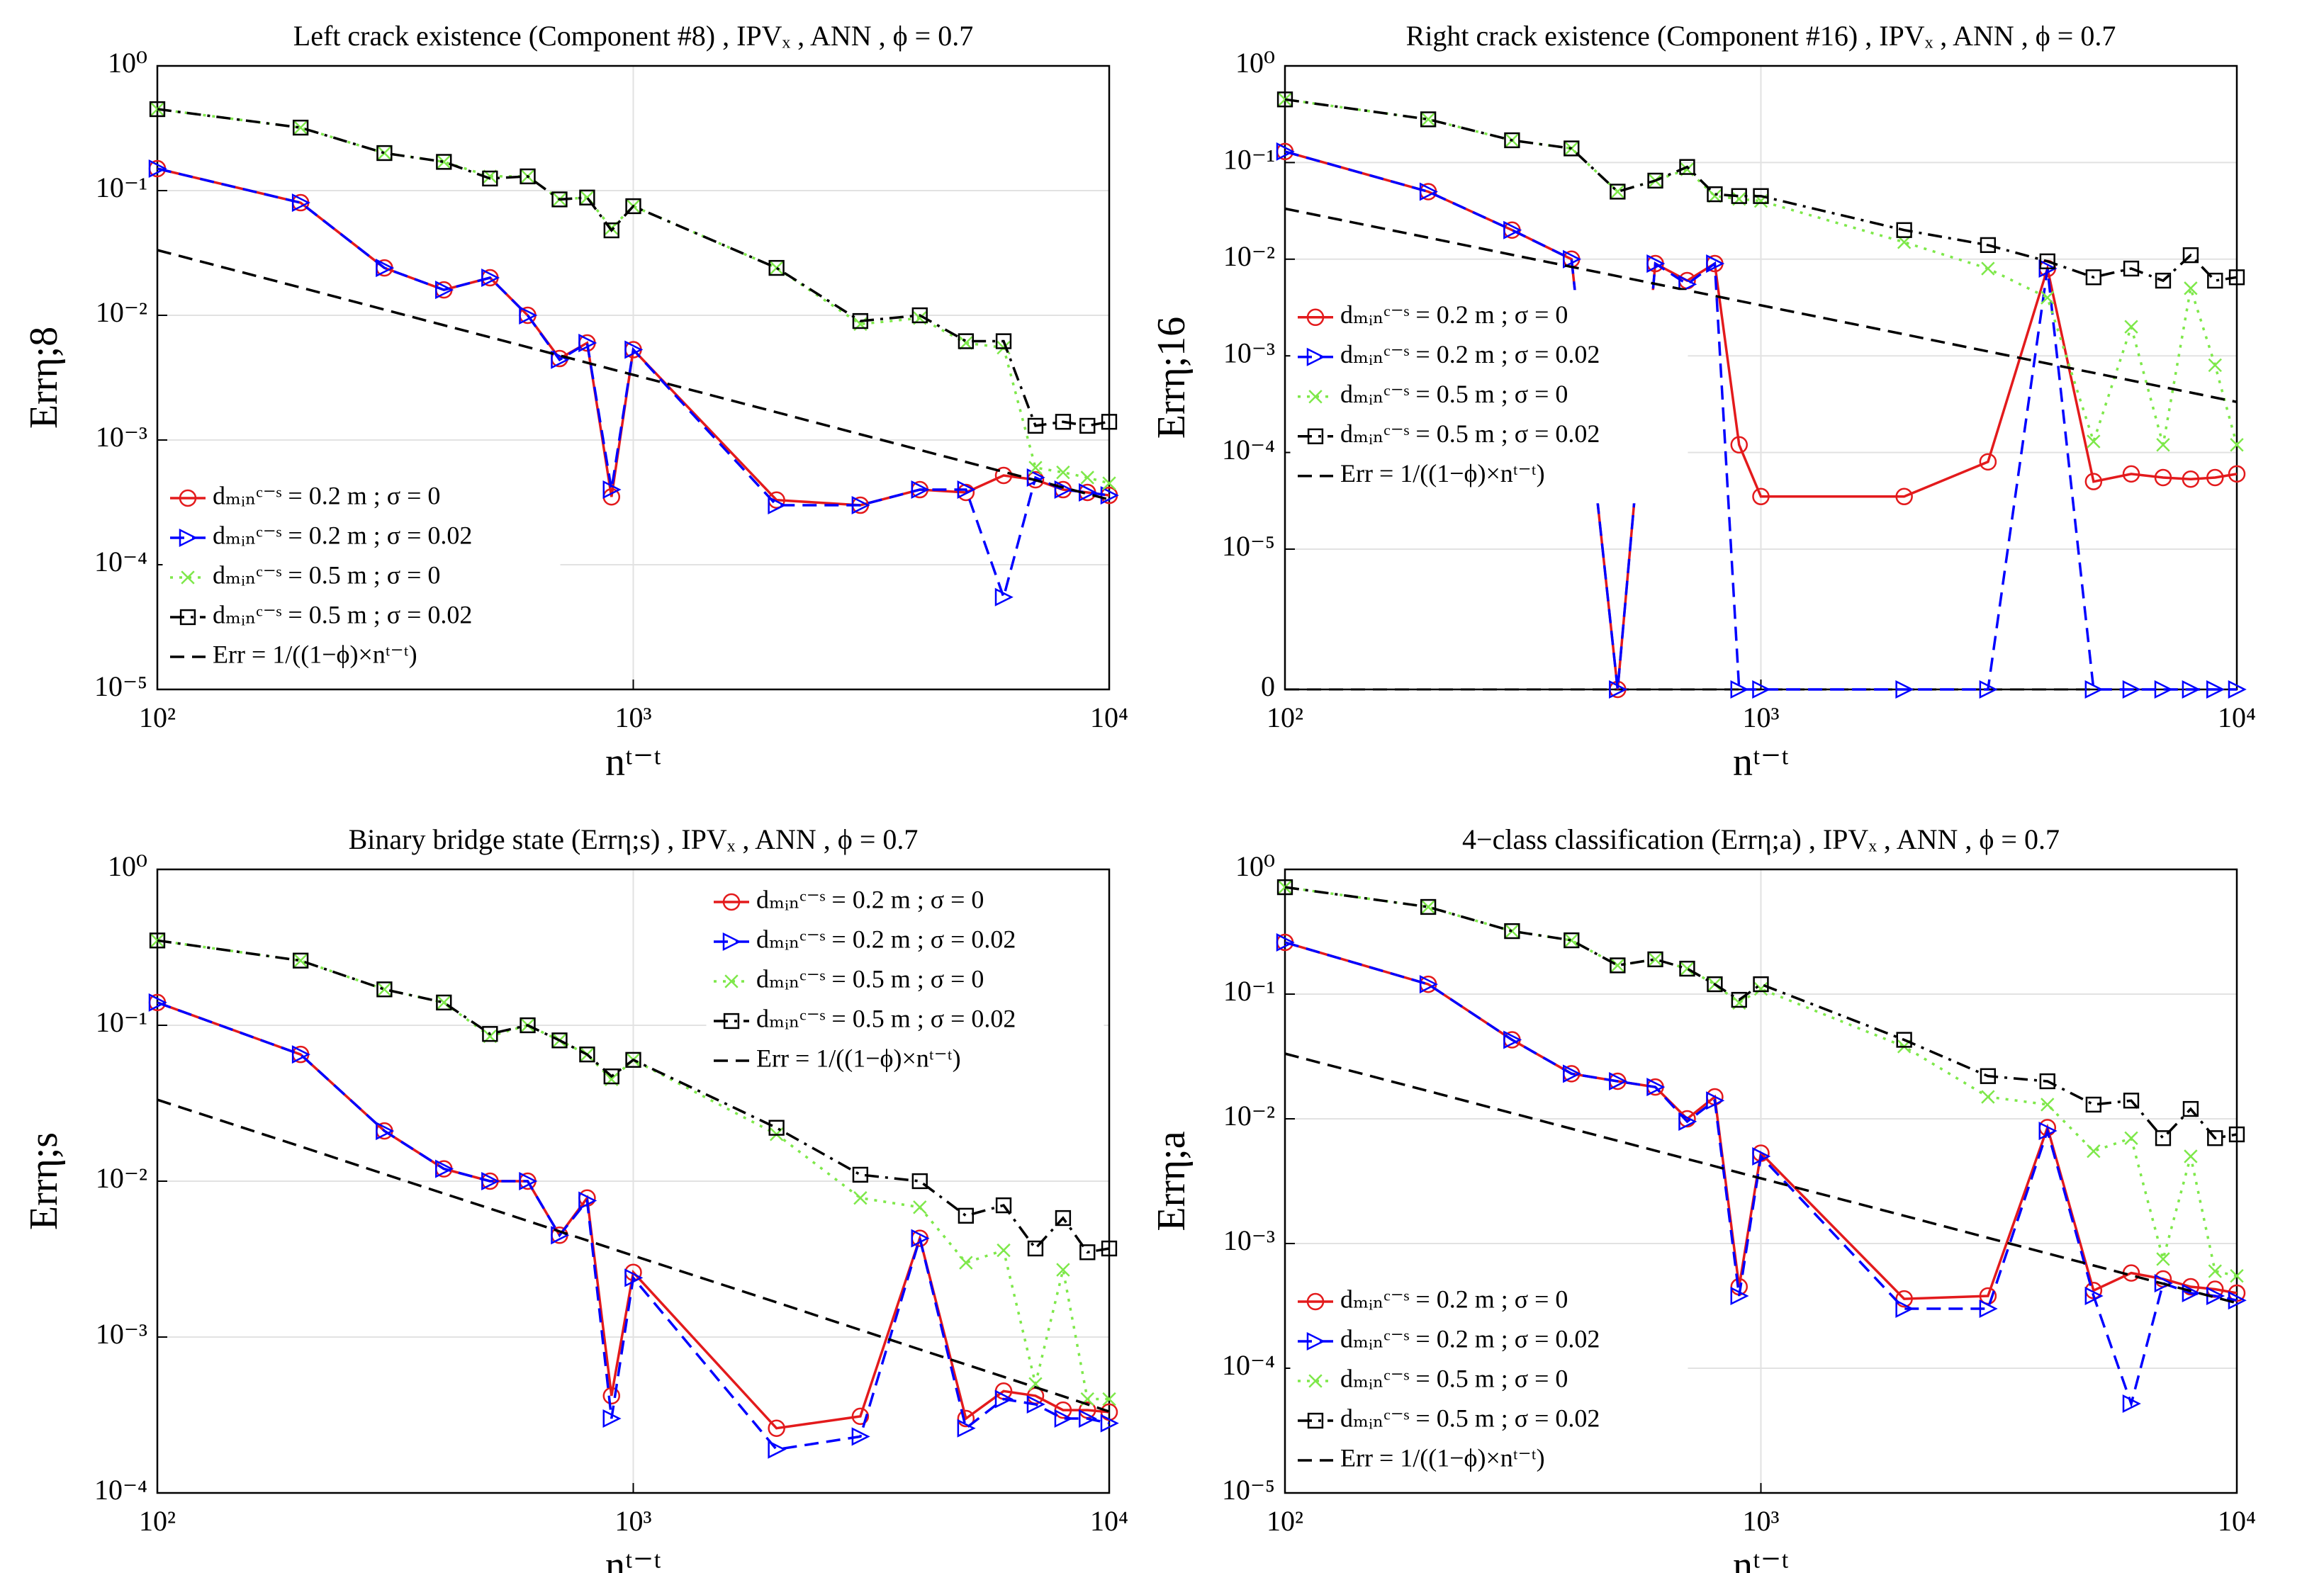 Image resolution: width=2324 pixels, height=1573 pixels. What do you see at coordinates (121, 1178) in the screenshot?
I see `y-tick-label: 10⁻²` at bounding box center [121, 1178].